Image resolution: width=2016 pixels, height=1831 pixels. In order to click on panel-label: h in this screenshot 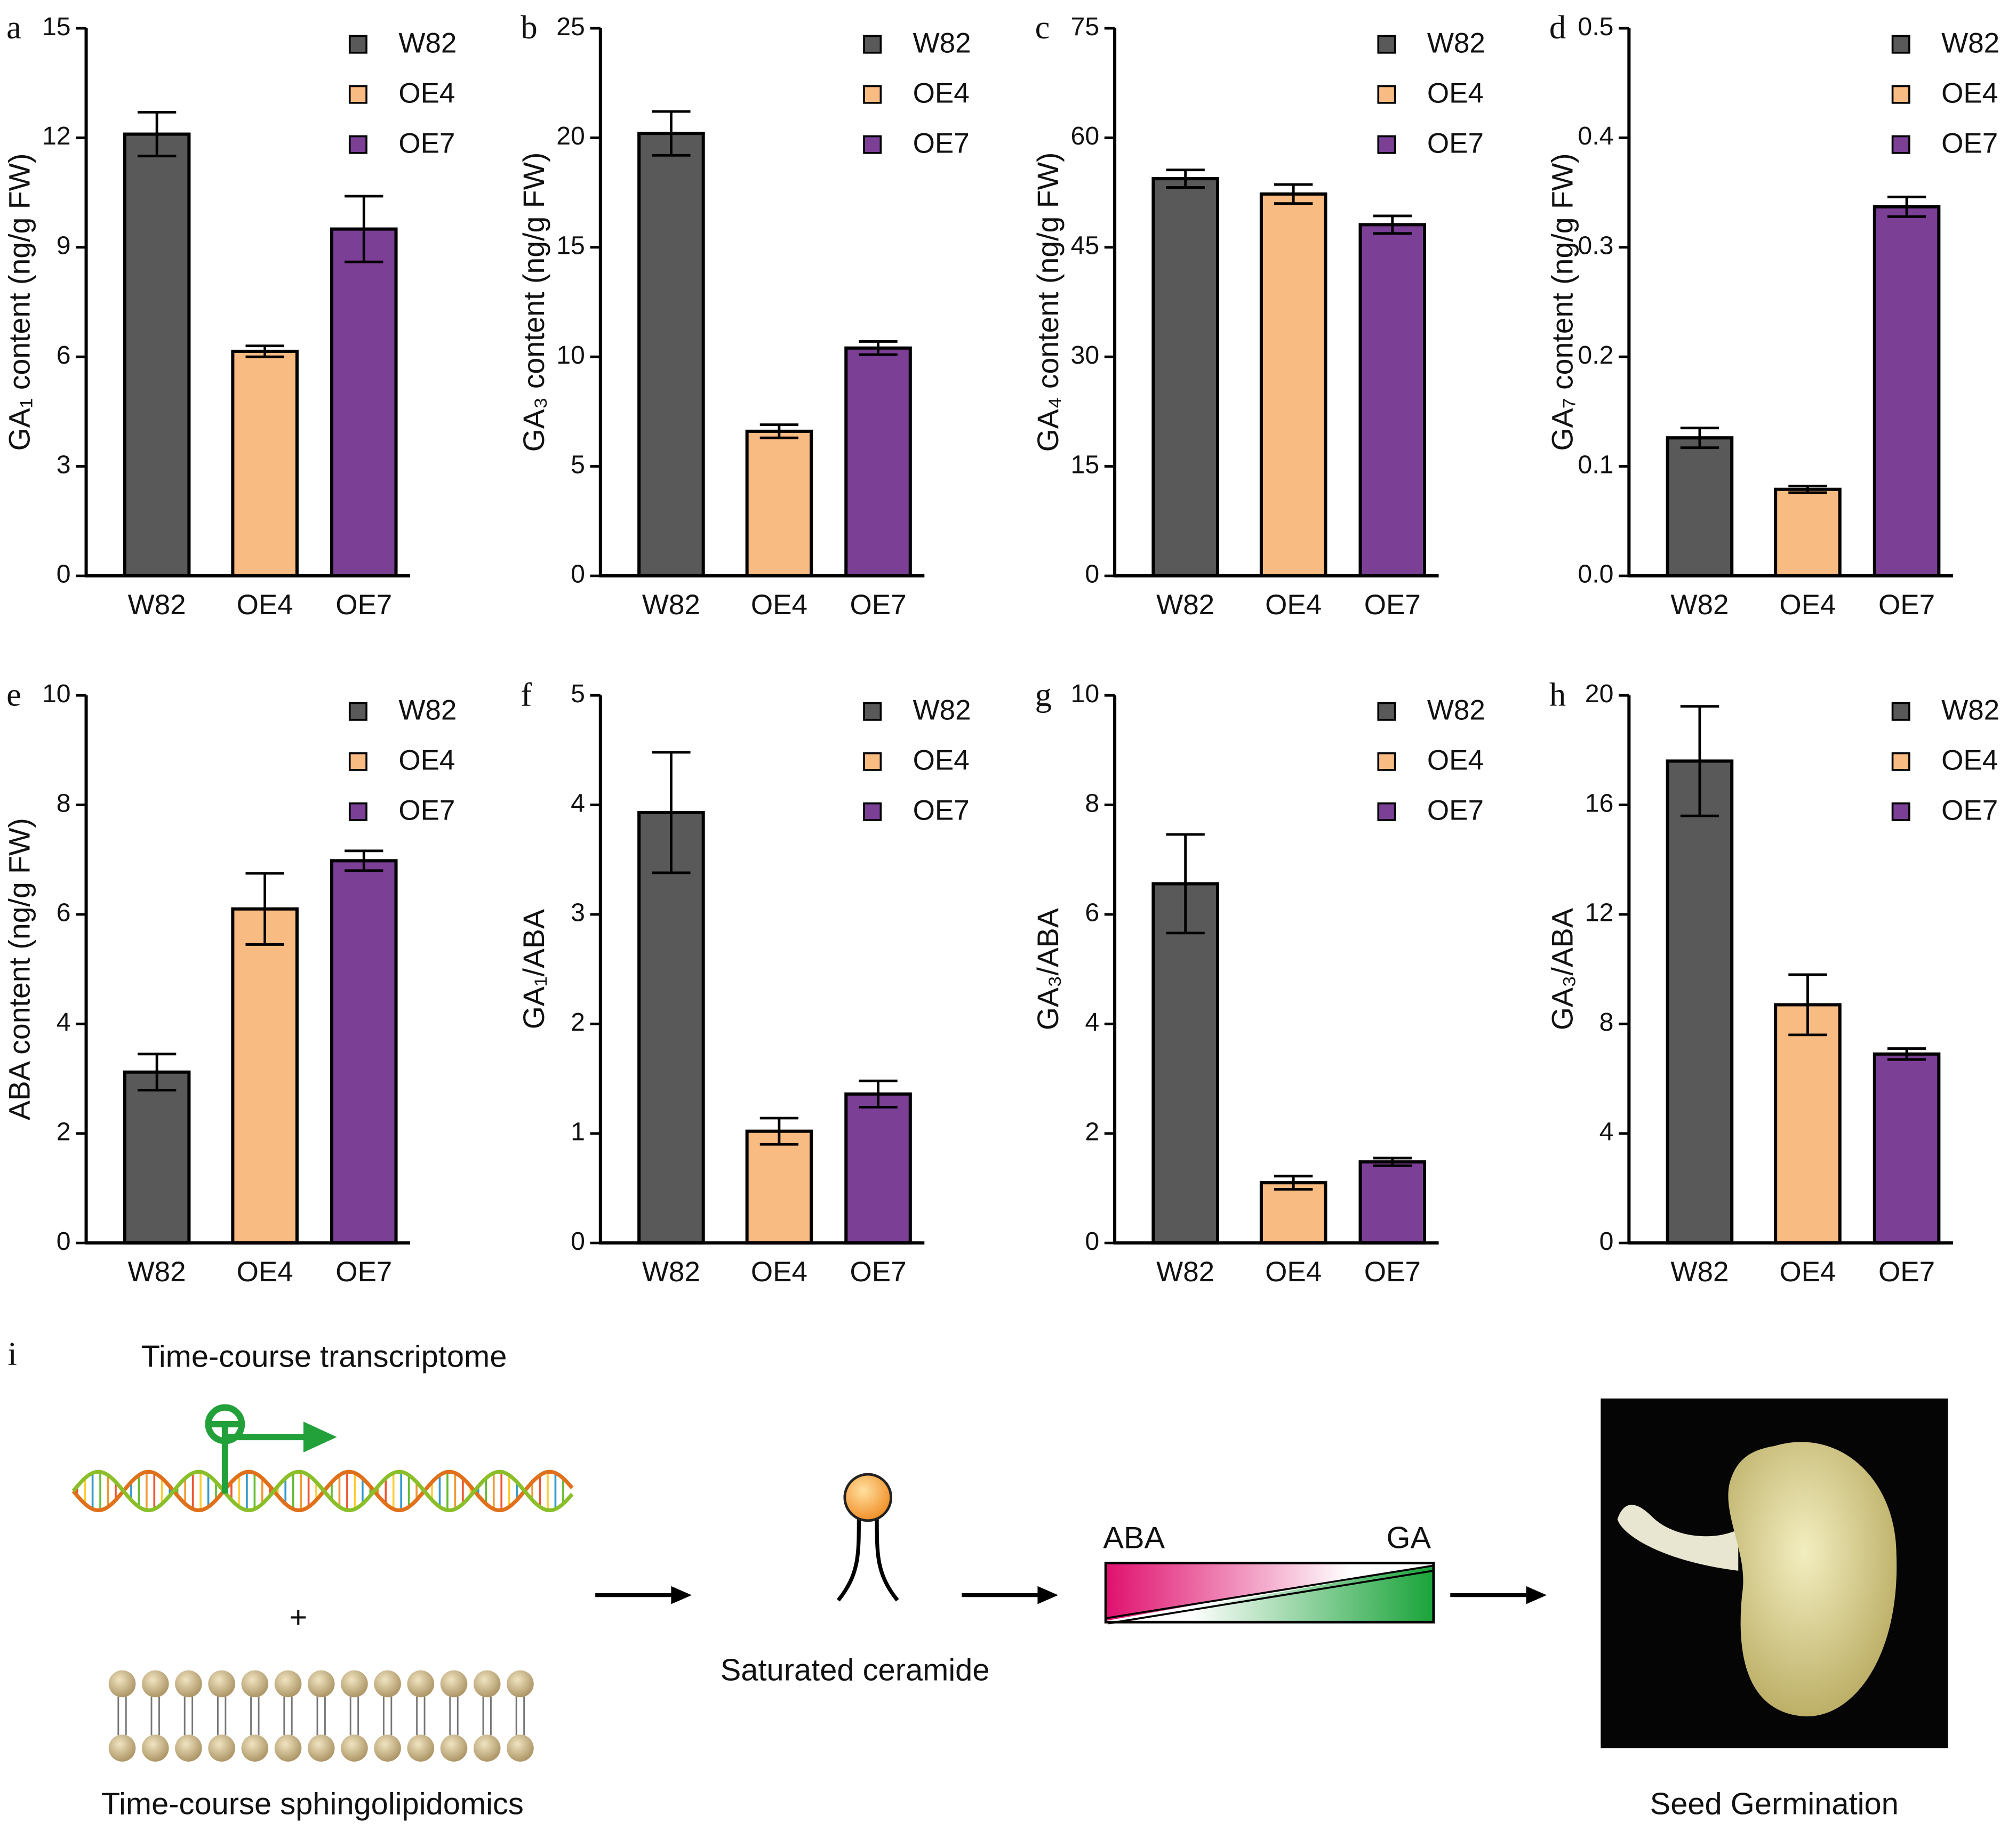, I will do `click(1557, 694)`.